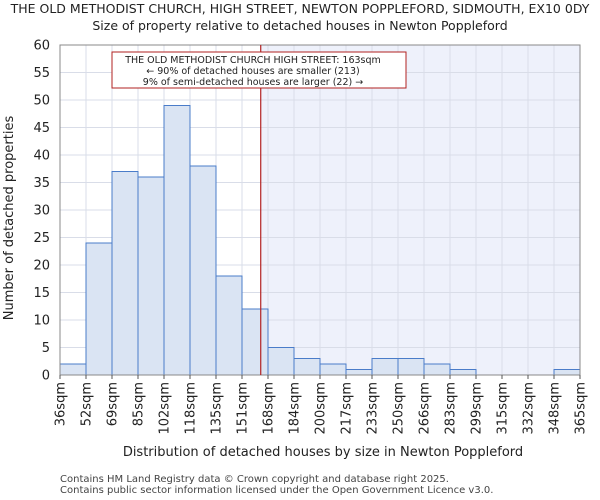 This screenshot has width=600, height=500. What do you see at coordinates (373, 408) in the screenshot?
I see `x-tick-label: 233sqm` at bounding box center [373, 408].